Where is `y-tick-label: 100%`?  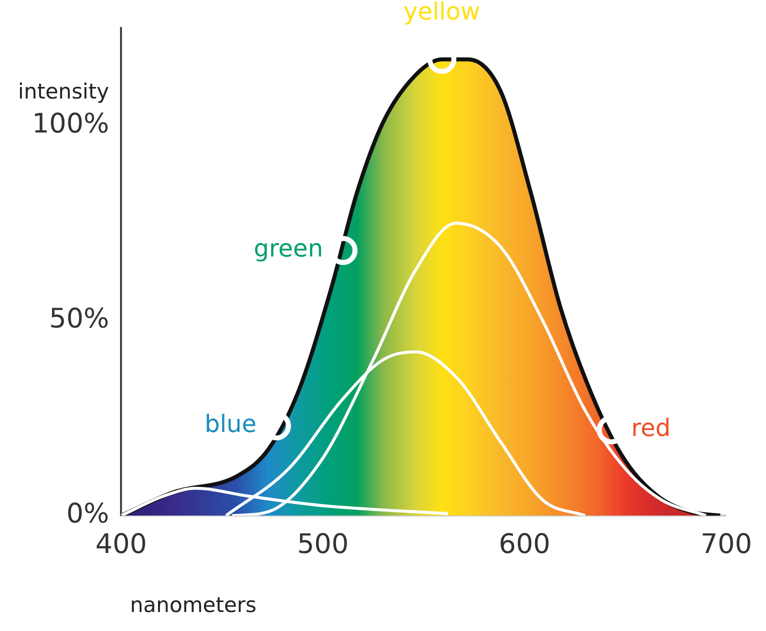 y-tick-label: 100% is located at coordinates (71, 124).